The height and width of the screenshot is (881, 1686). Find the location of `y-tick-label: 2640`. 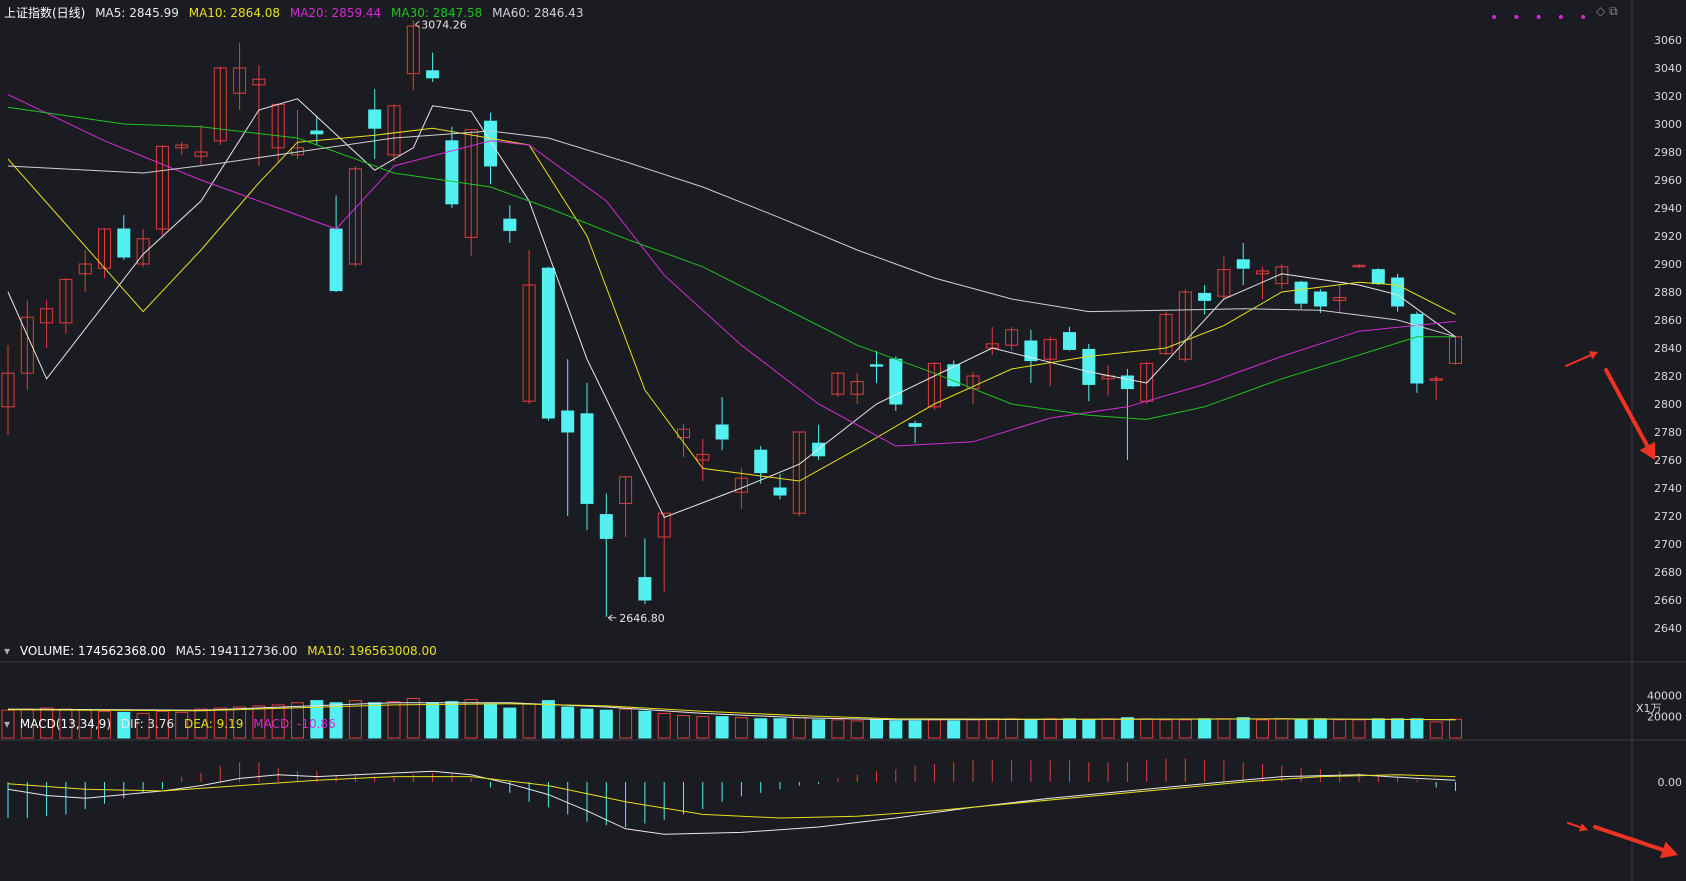

y-tick-label: 2640 is located at coordinates (1668, 628).